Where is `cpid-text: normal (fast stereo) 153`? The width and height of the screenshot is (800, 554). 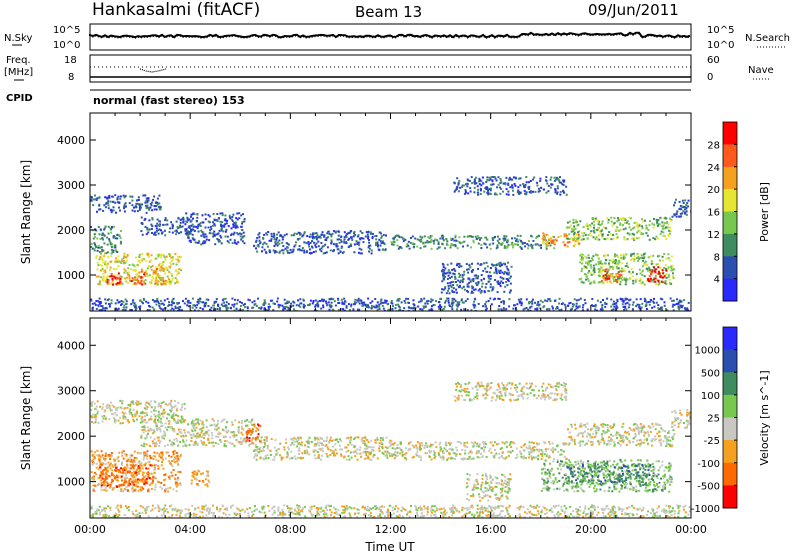 cpid-text: normal (fast stereo) 153 is located at coordinates (169, 100).